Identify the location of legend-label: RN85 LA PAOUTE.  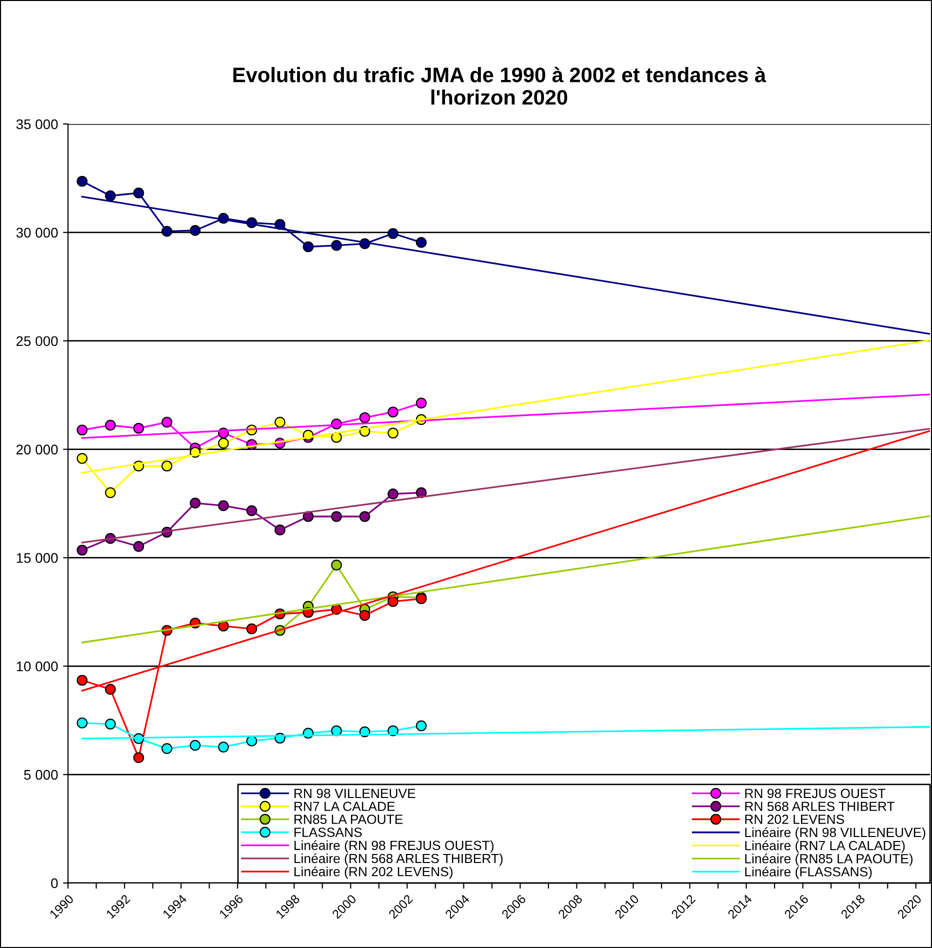
(348, 819).